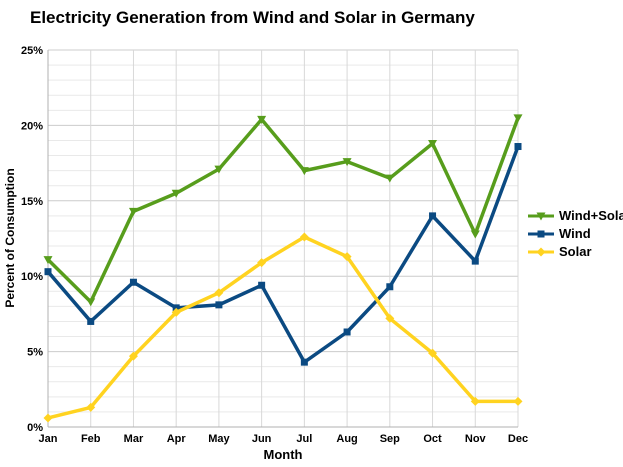 The width and height of the screenshot is (623, 467). I want to click on marker-wind-solar-aug-triangle-down-icon, so click(347, 162).